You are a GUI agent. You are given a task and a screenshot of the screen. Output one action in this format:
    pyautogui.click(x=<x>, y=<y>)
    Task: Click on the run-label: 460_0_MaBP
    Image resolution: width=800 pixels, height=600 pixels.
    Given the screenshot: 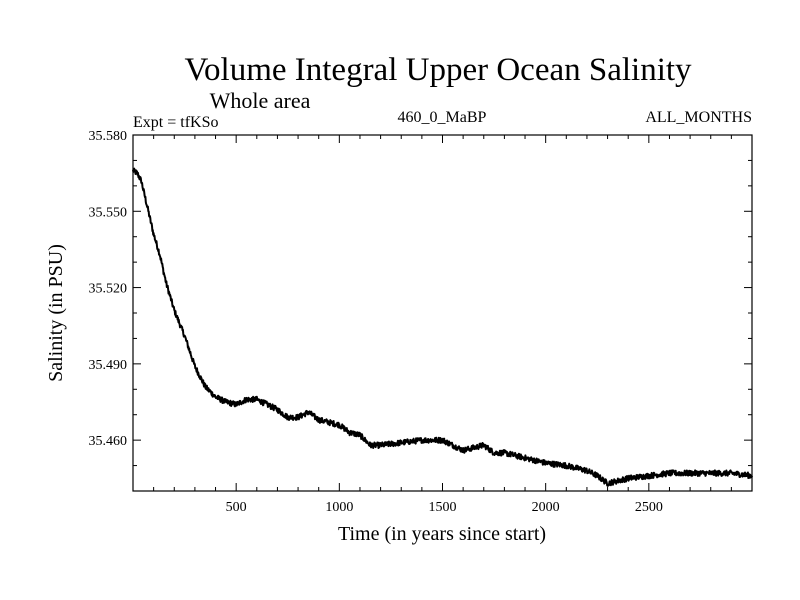 What is the action you would take?
    pyautogui.click(x=442, y=117)
    